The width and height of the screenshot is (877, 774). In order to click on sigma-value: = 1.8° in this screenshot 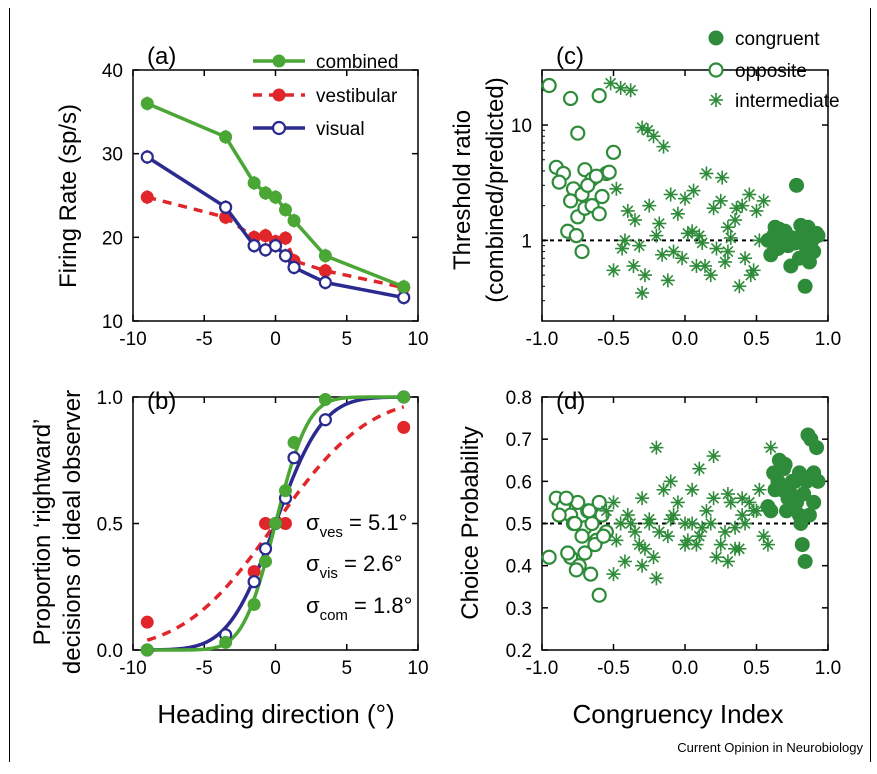, I will do `click(380, 605)`.